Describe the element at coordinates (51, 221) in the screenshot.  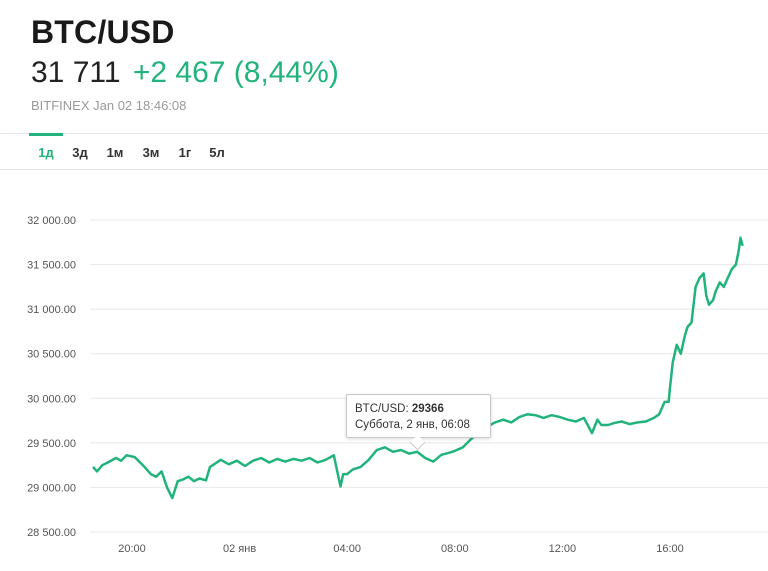
I see `y-tick-label: 32 000.00` at that location.